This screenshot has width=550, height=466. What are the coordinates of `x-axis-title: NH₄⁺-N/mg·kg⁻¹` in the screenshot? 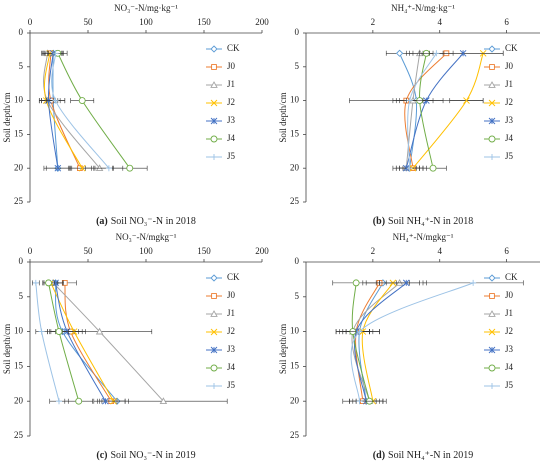 It's located at (423, 8).